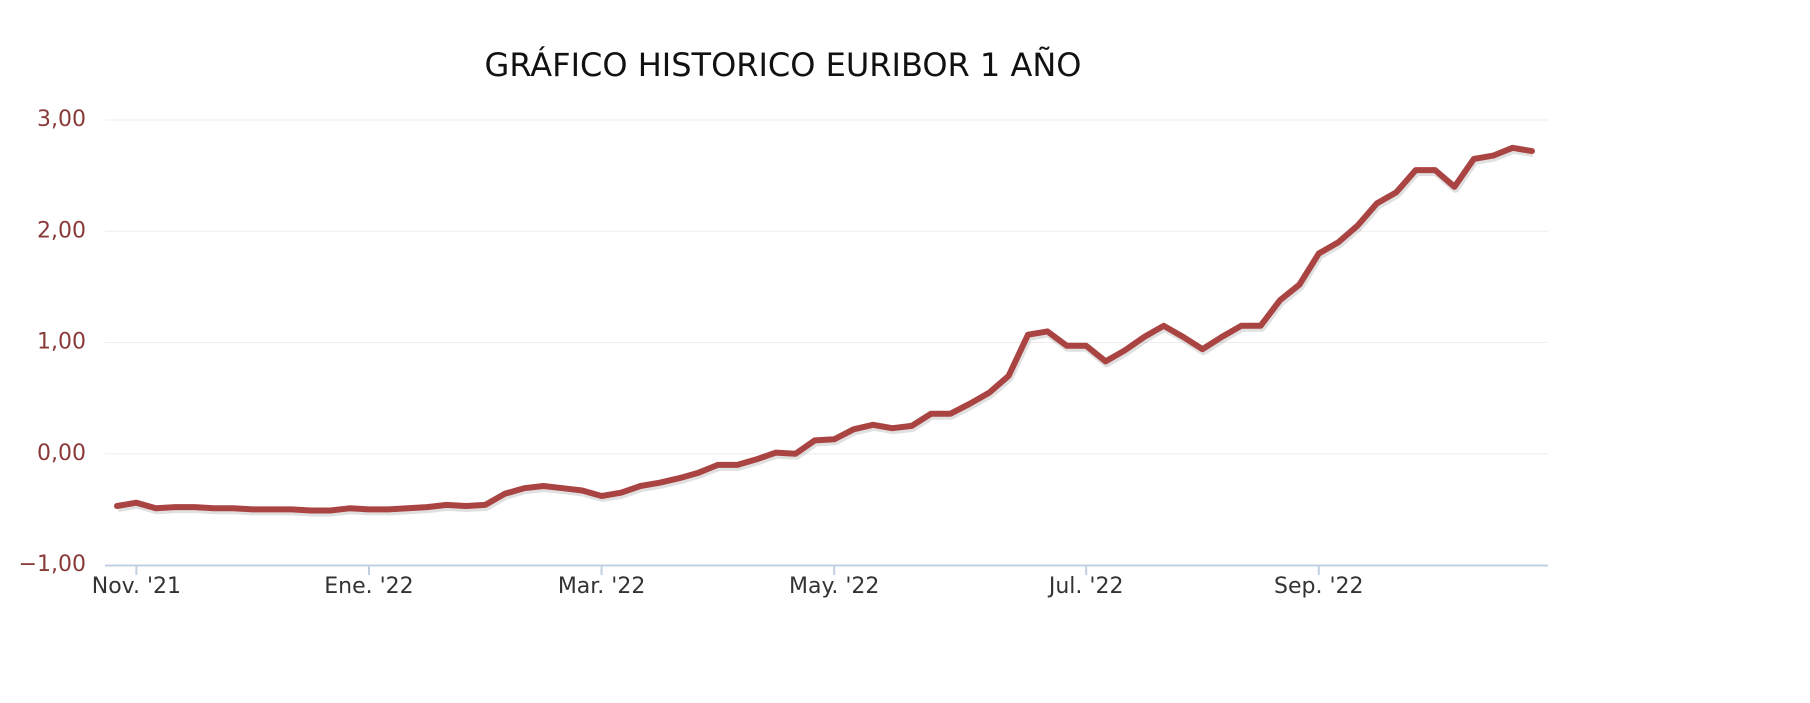  I want to click on y-tick-label: 3,00, so click(61, 119).